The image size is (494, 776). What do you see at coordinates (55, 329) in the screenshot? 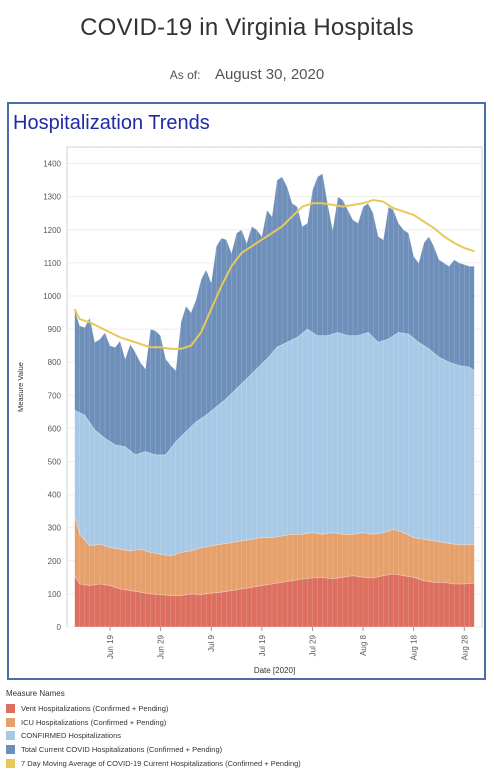
I see `y-tick-label: 900` at bounding box center [55, 329].